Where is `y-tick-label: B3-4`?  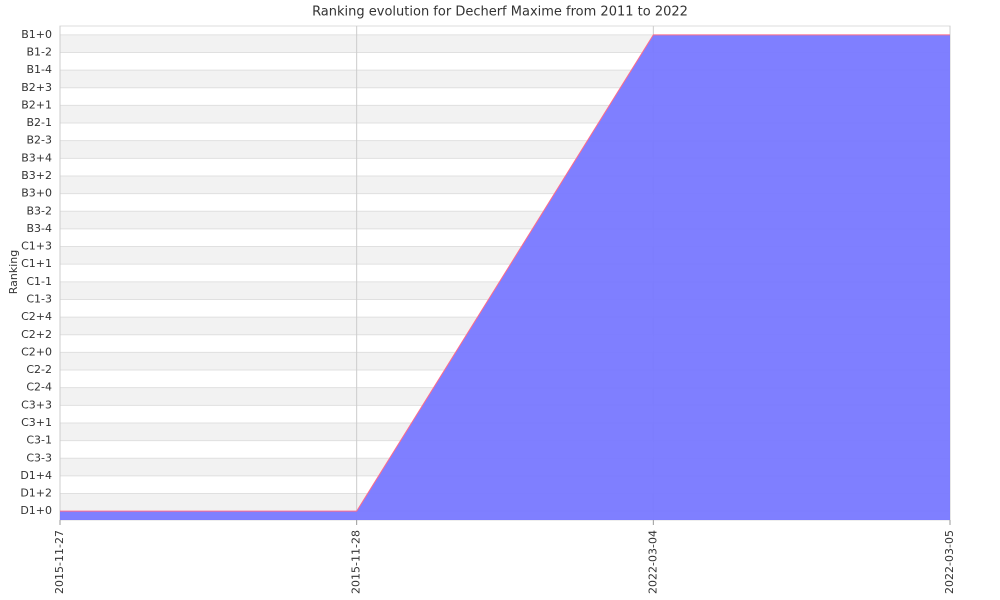 y-tick-label: B3-4 is located at coordinates (39, 228).